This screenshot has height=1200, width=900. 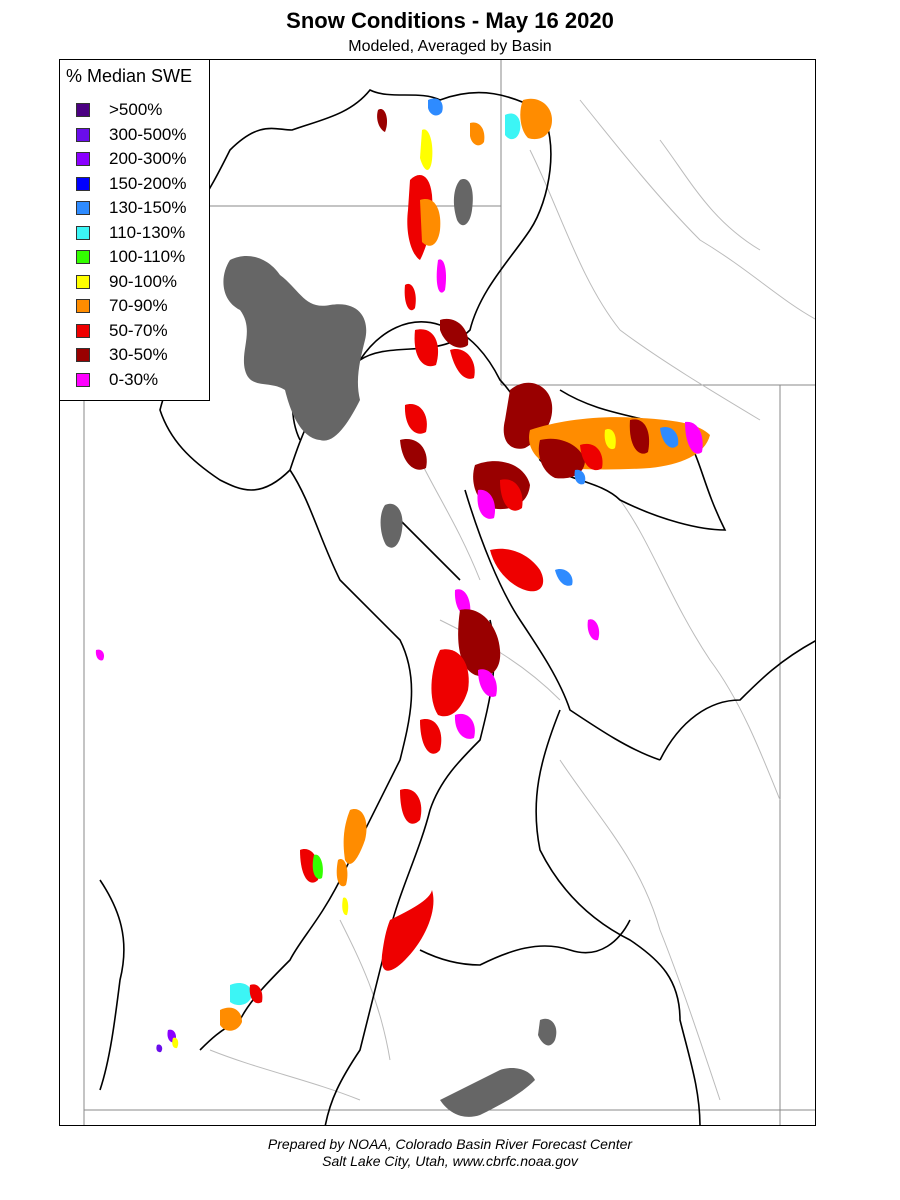 I want to click on legend-item: 150-200%, so click(x=131, y=184).